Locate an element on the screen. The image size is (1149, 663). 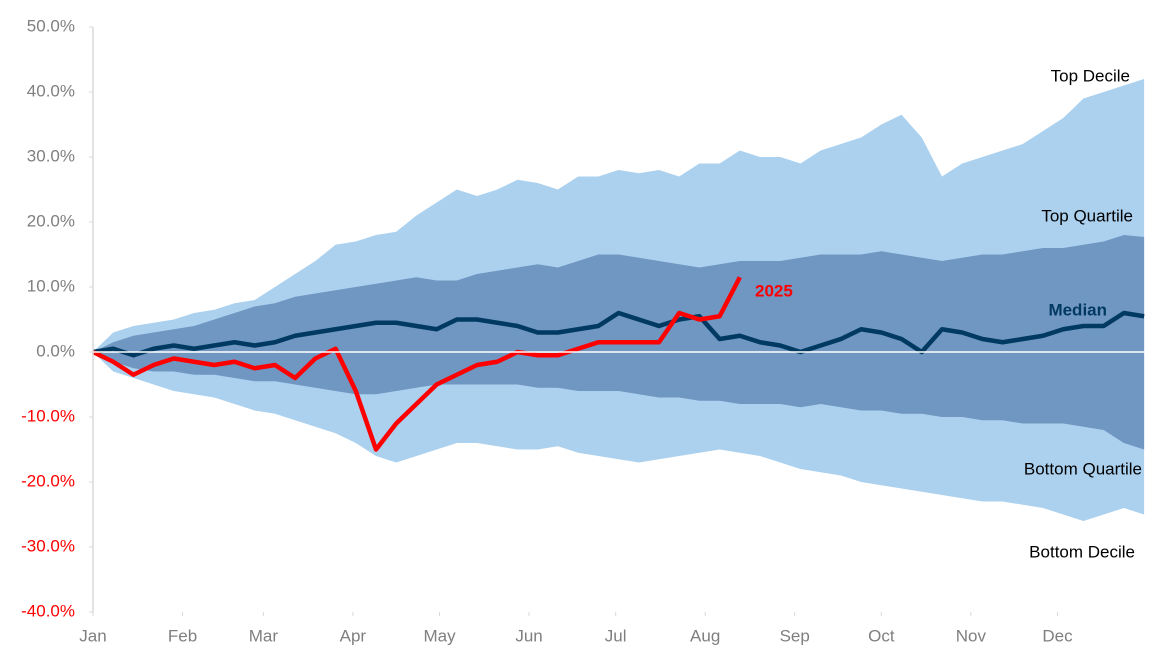
series-label: Bottom Decile is located at coordinates (1082, 551).